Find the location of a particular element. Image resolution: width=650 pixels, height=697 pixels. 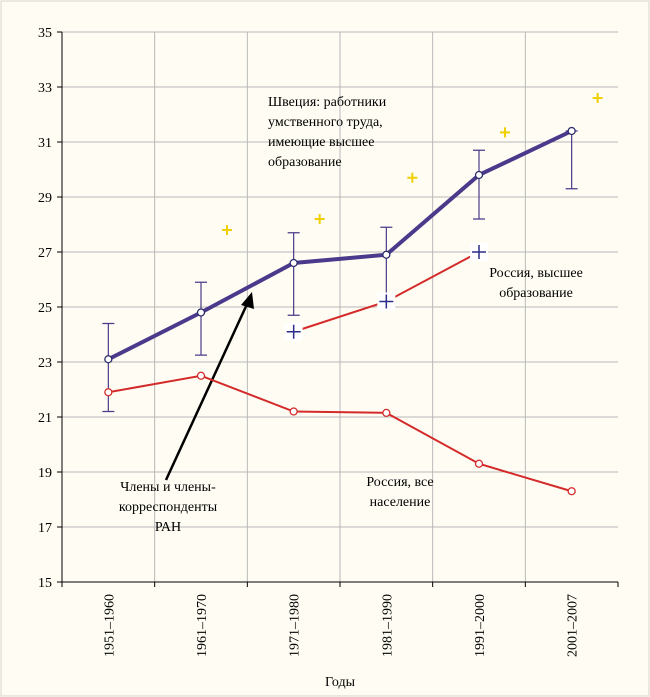

x-tick-label: 2001–2007 is located at coordinates (573, 625).